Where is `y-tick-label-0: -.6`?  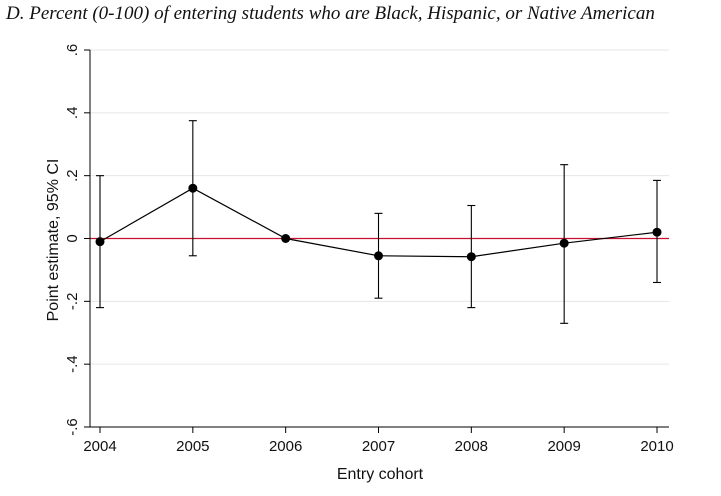
y-tick-label-0: -.6 is located at coordinates (72, 427).